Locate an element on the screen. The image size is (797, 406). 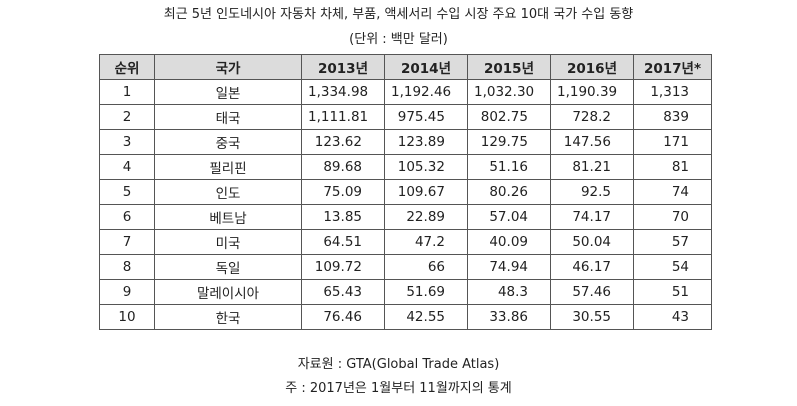
rank-cell: 5 is located at coordinates (127, 192).